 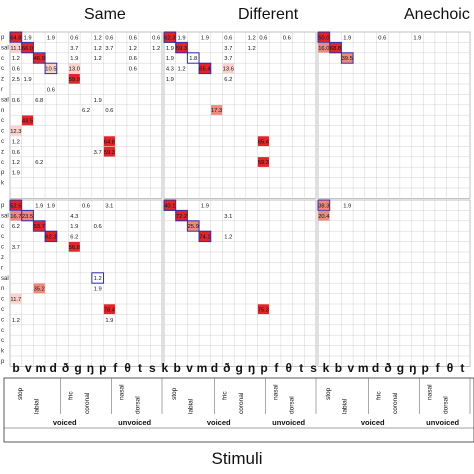 I want to click on cell-value: 43.5, so click(x=27, y=122).